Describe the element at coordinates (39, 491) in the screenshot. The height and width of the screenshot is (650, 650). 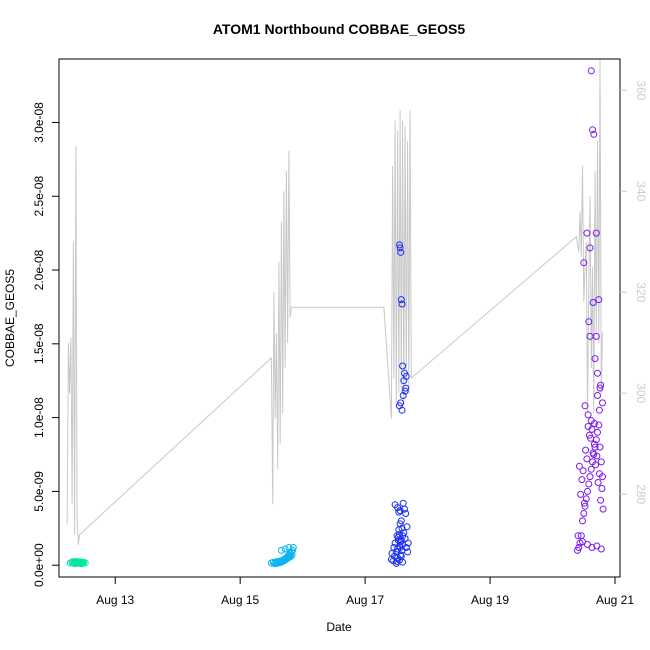
I see `y-tick-label: 5.0e-09` at that location.